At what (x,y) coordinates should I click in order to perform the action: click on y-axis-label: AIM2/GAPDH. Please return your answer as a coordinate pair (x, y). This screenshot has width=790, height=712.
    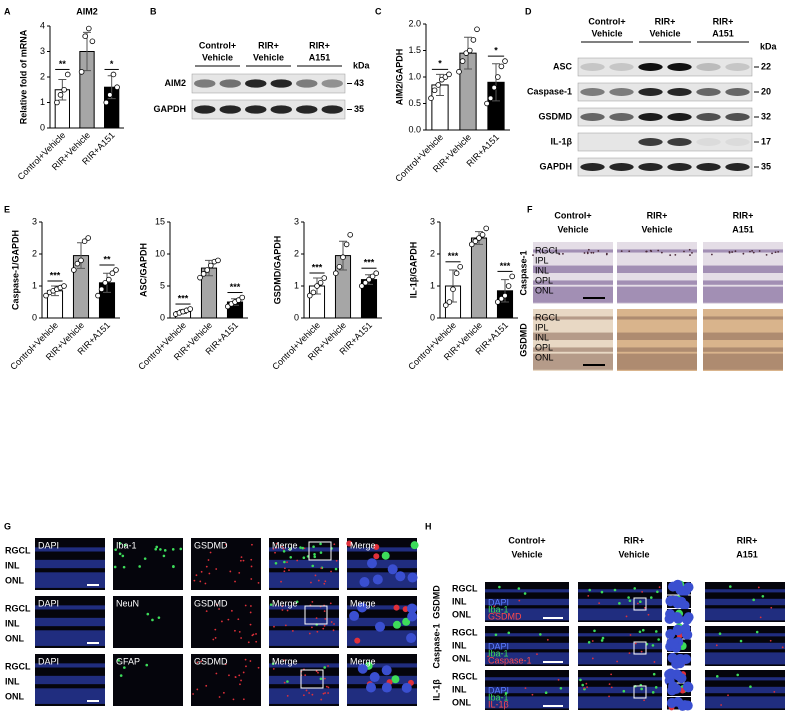
    Looking at the image, I should click on (399, 77).